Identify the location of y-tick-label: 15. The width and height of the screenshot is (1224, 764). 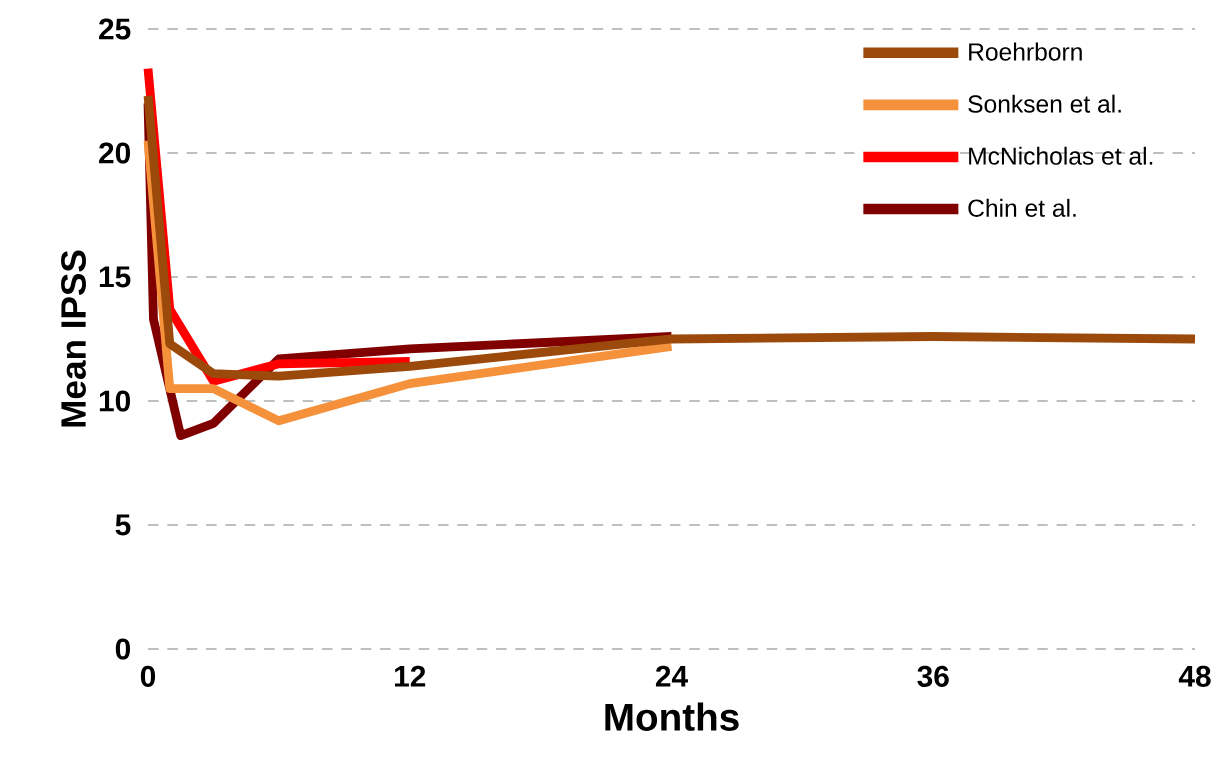
(115, 277).